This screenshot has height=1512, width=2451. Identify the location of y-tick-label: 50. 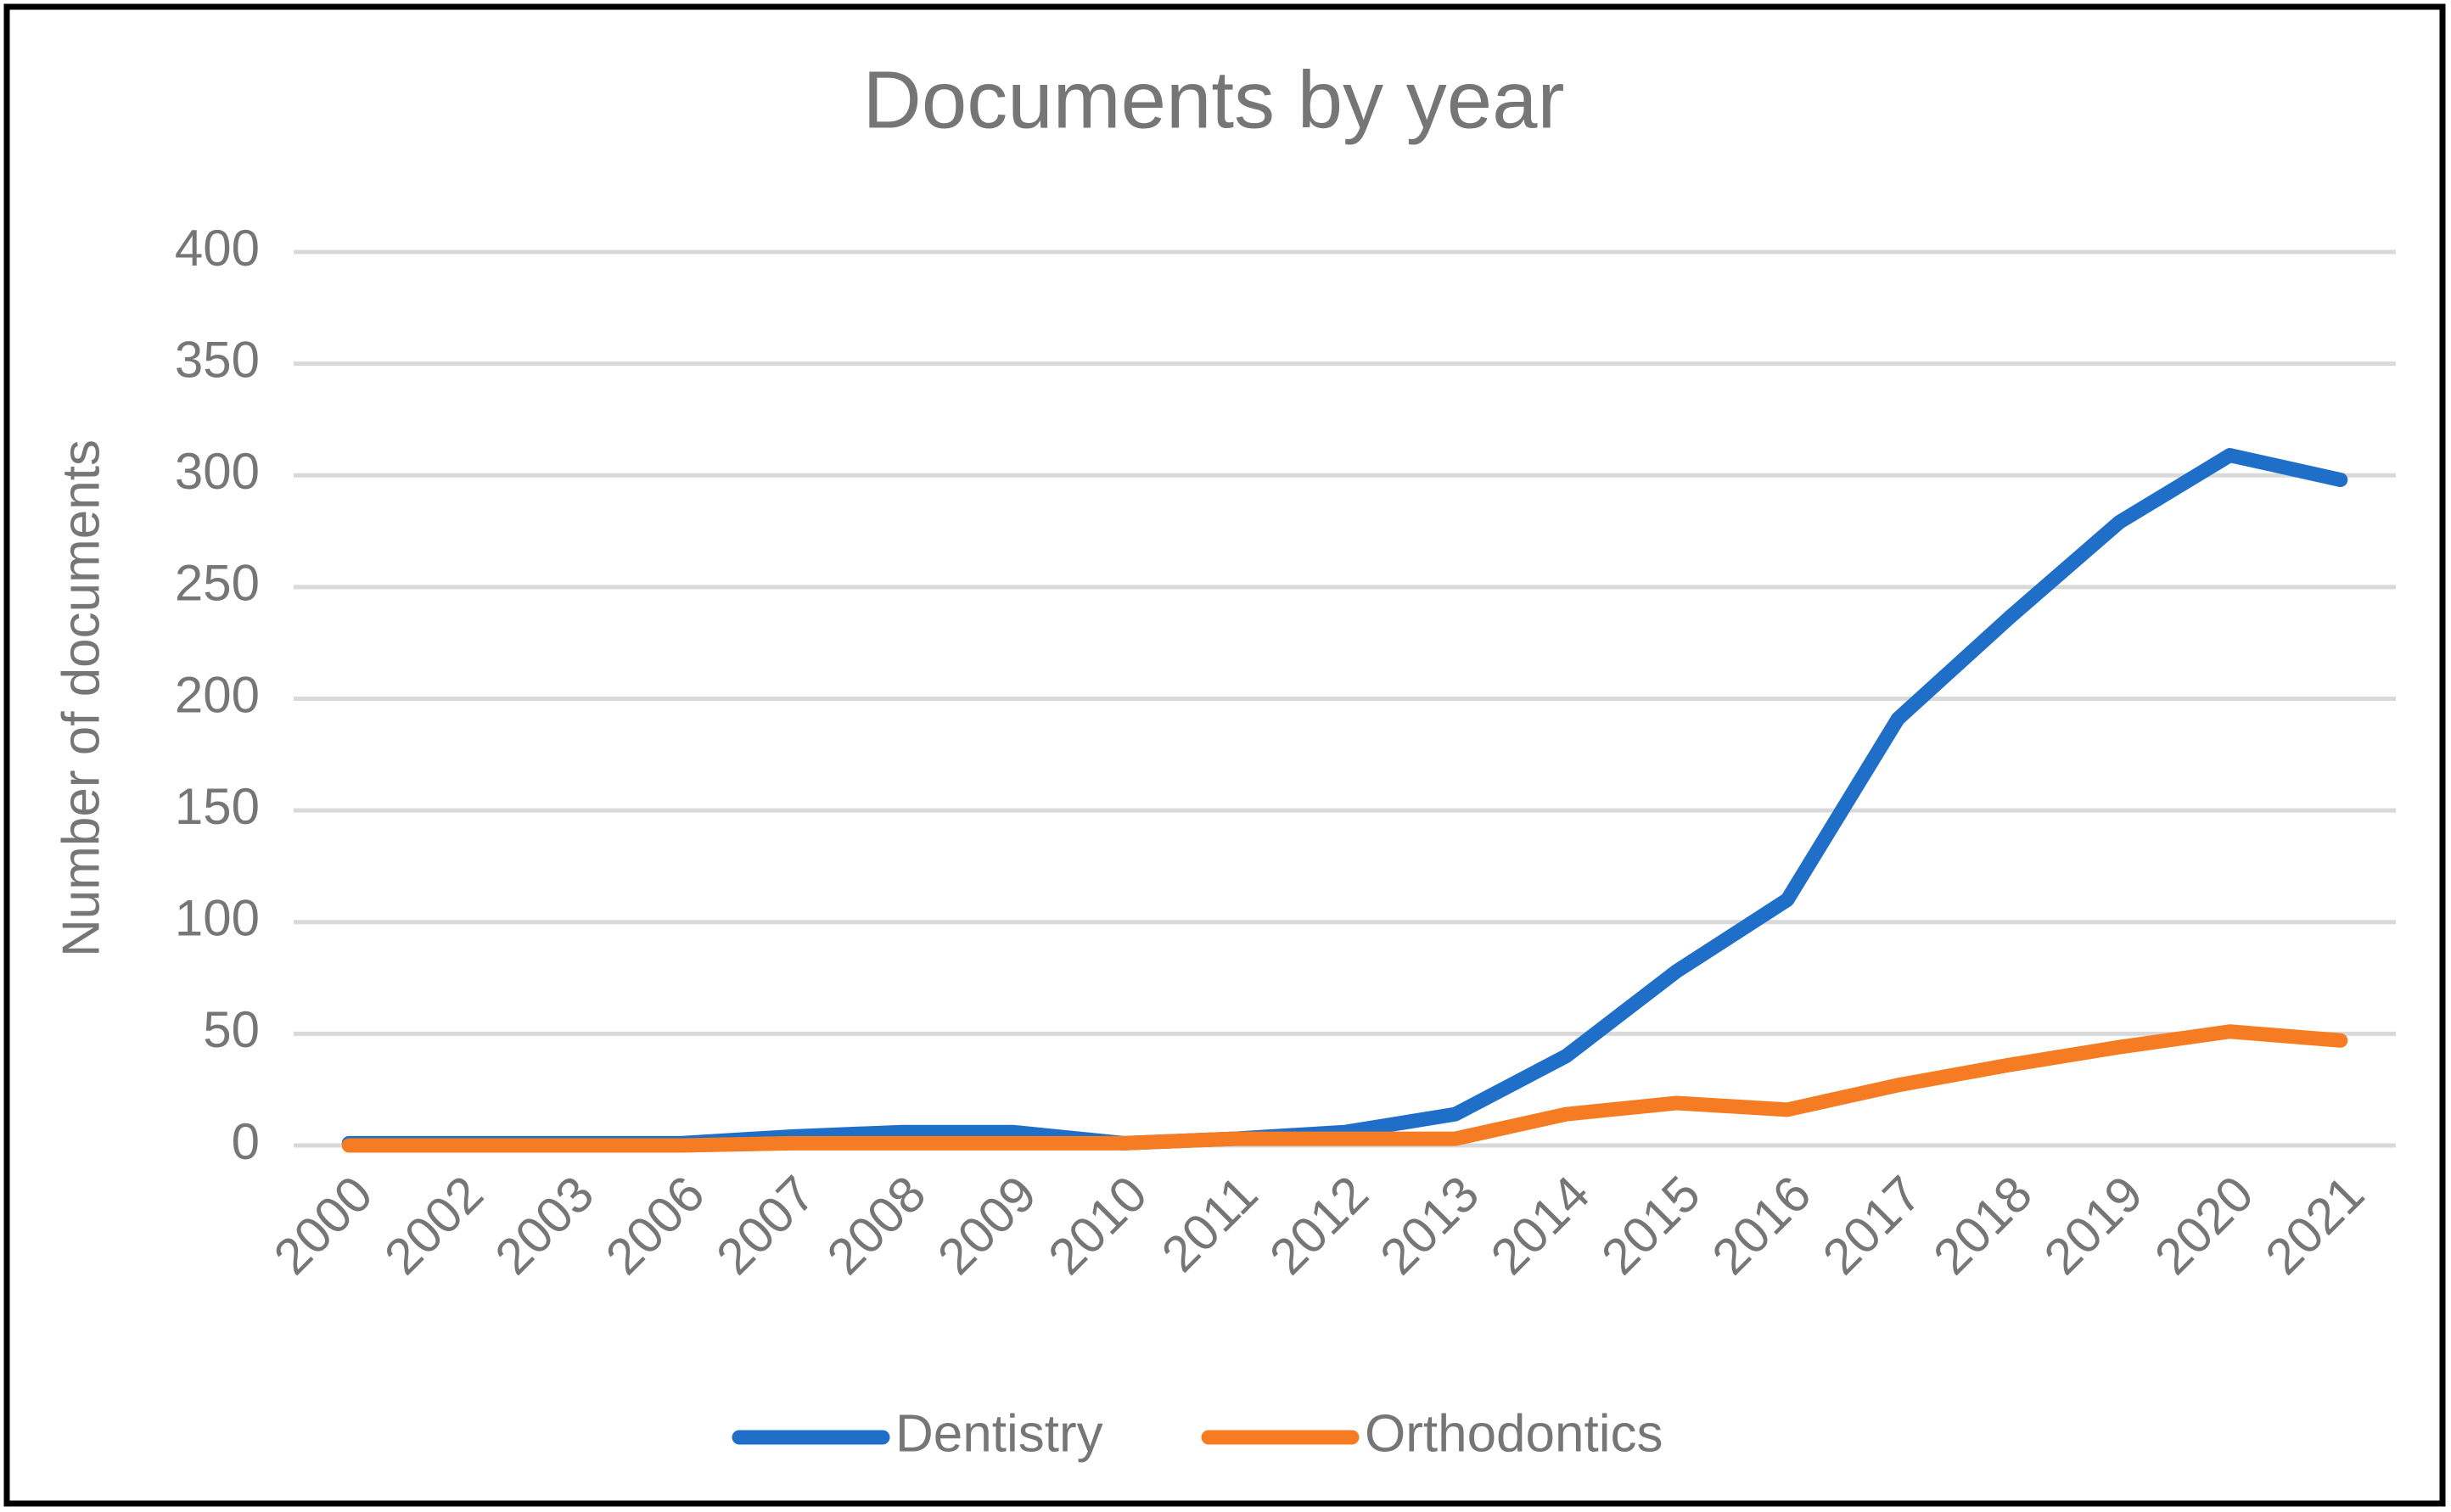
(231, 1029).